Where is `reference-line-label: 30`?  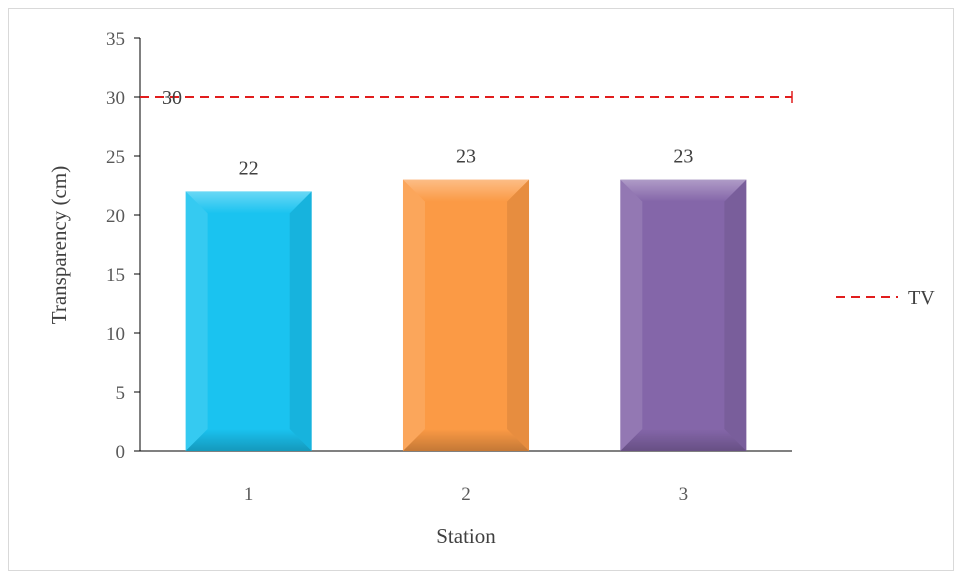
reference-line-label: 30 is located at coordinates (172, 98).